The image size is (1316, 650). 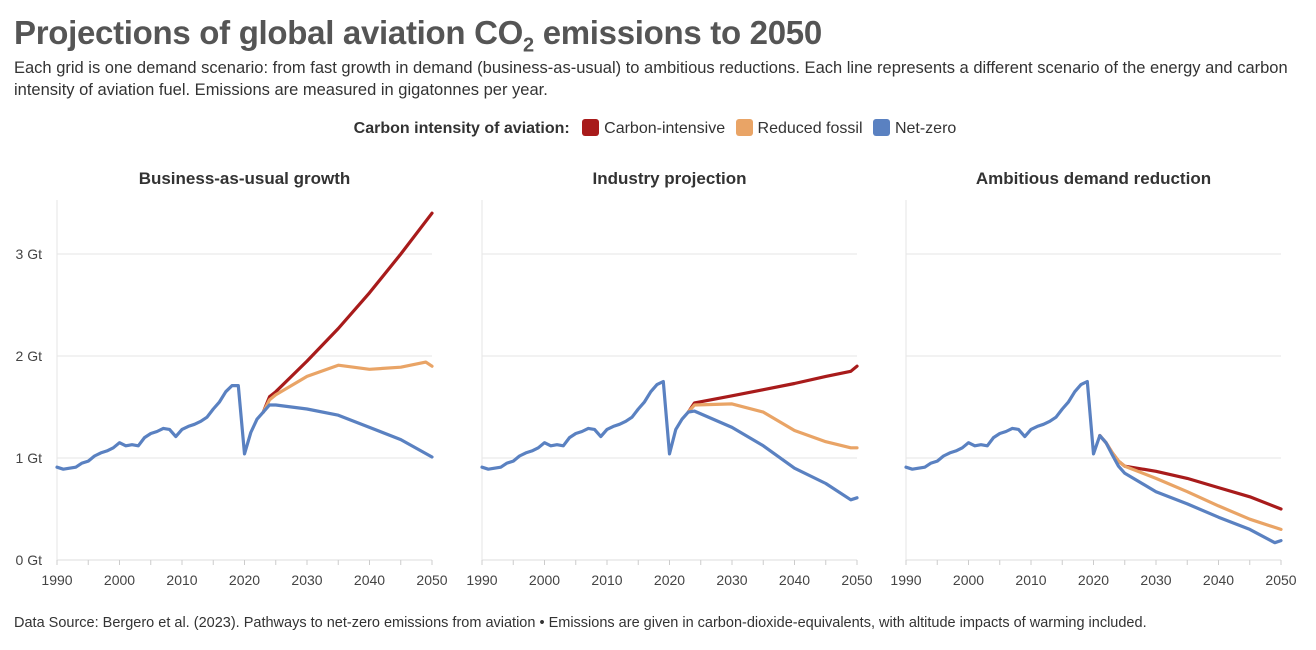 I want to click on legend-text: Net-zero, so click(x=925, y=128).